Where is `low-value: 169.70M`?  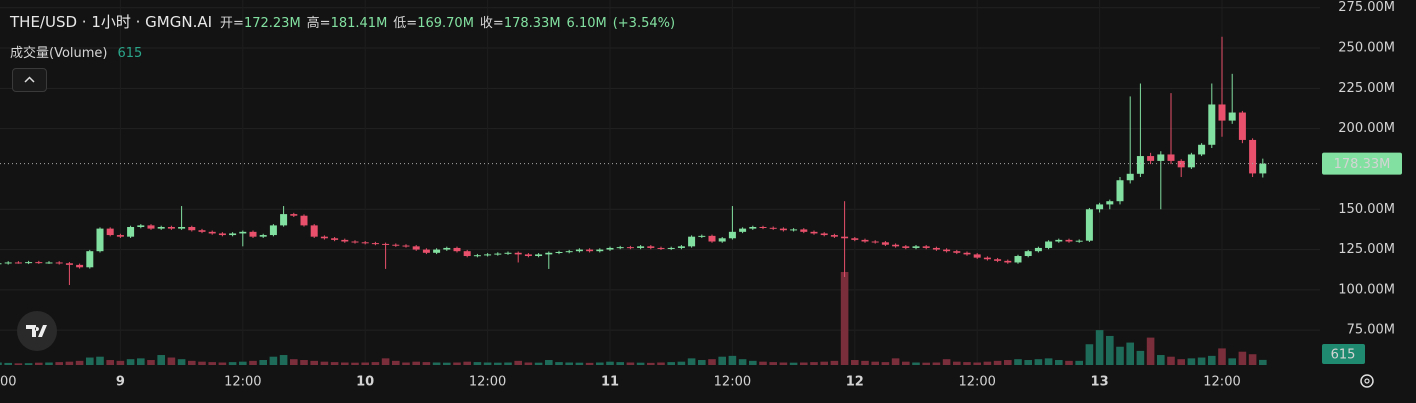
low-value: 169.70M is located at coordinates (445, 23).